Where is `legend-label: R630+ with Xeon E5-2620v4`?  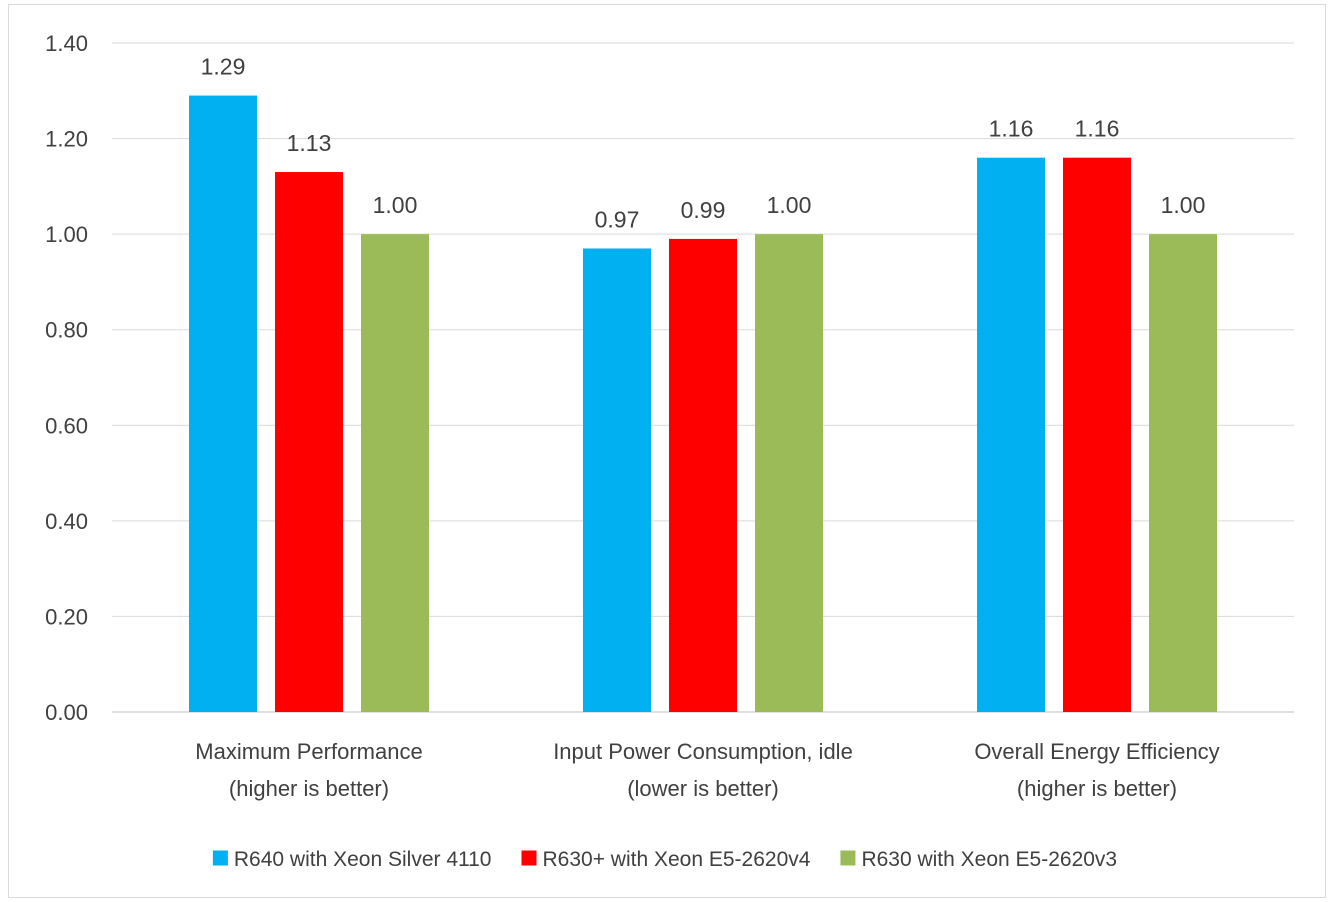
legend-label: R630+ with Xeon E5-2620v4 is located at coordinates (677, 859).